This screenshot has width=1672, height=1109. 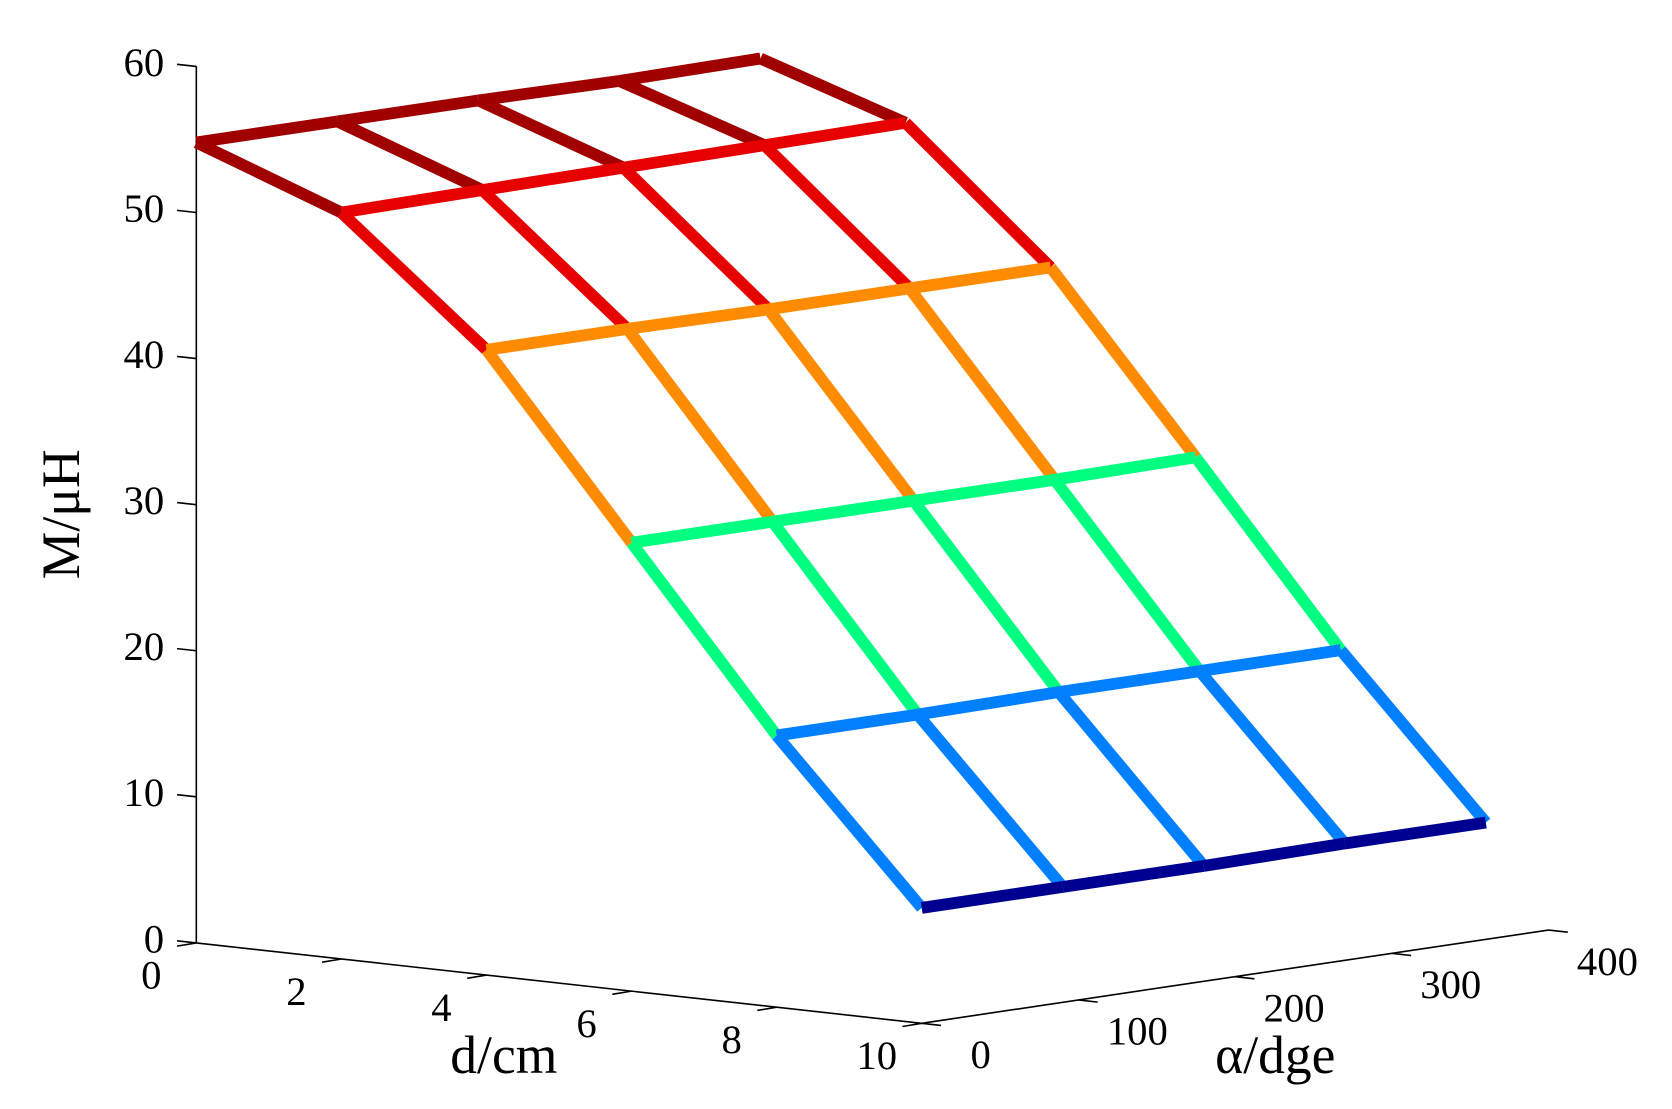 What do you see at coordinates (503, 1055) in the screenshot?
I see `x-axis-label: d/cm` at bounding box center [503, 1055].